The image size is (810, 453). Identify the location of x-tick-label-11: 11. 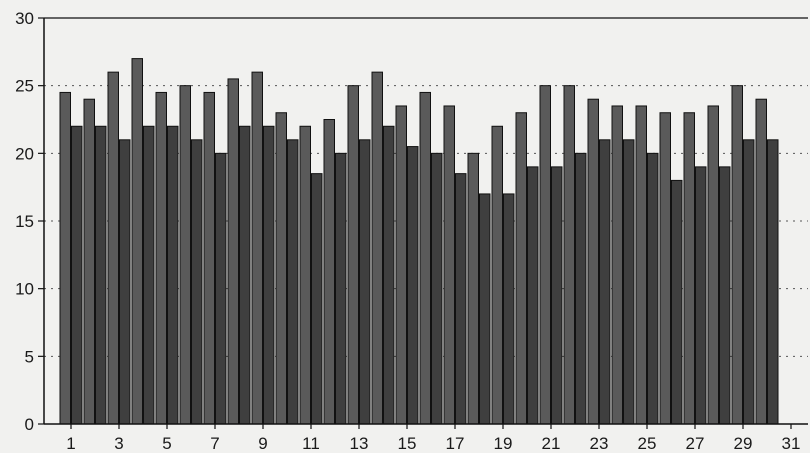
(311, 443).